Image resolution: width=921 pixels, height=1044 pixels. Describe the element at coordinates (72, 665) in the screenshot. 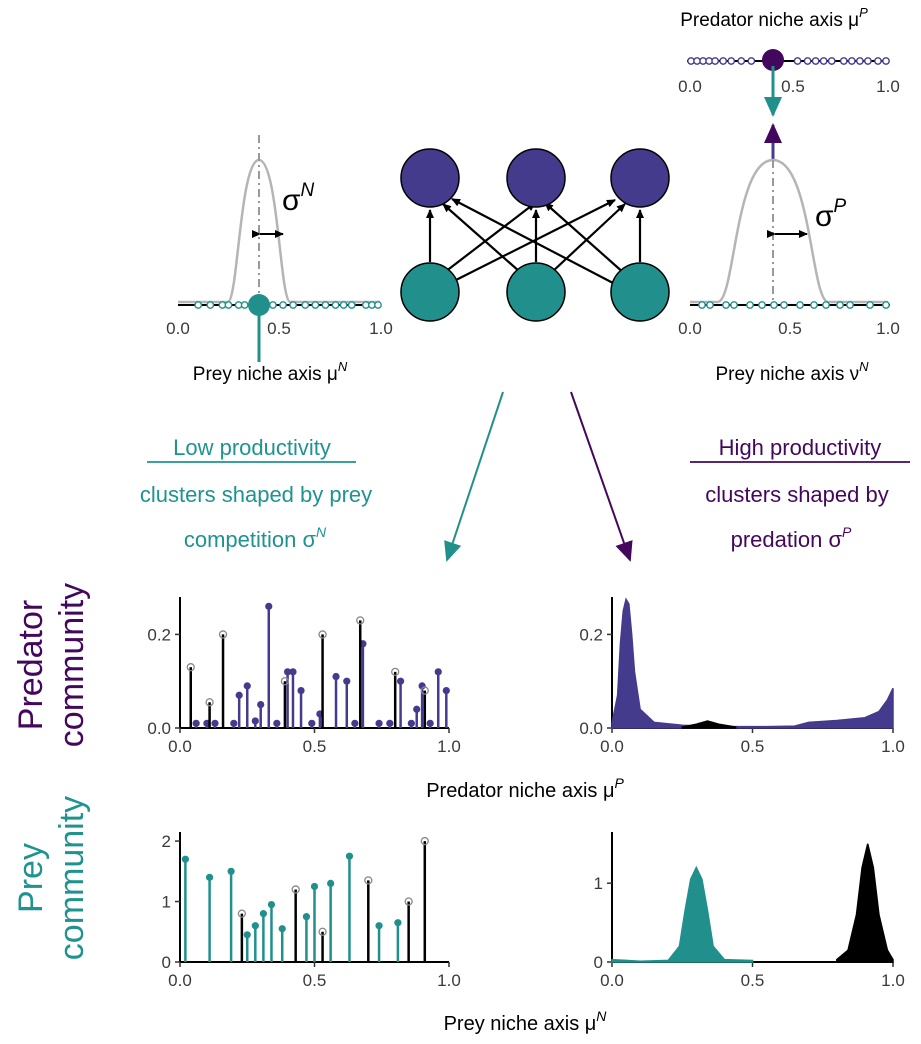

I see `predator-row-label-2: community` at that location.